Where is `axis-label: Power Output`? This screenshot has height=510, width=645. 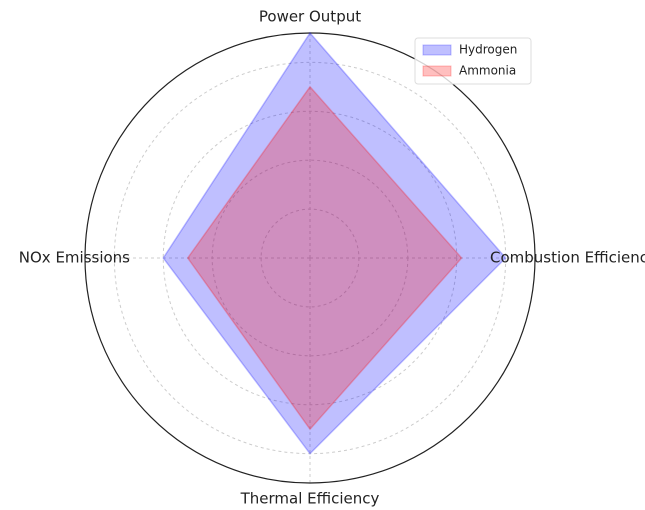 axis-label: Power Output is located at coordinates (310, 17).